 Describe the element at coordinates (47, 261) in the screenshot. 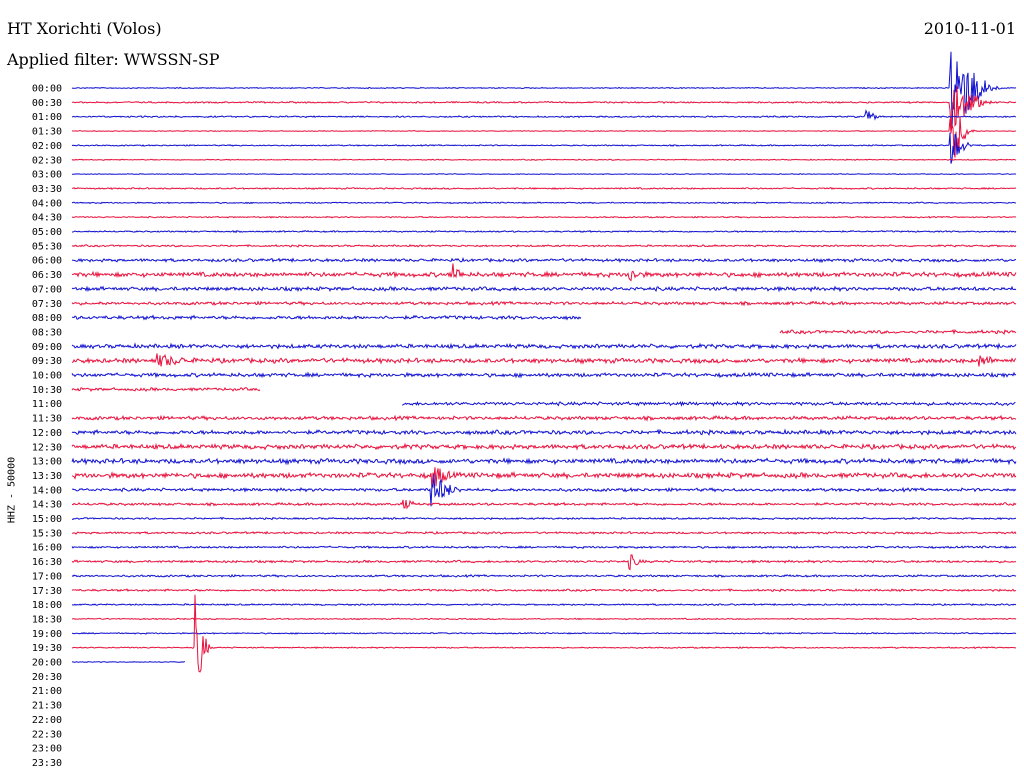

I see `time-tick-label: 06:00` at that location.